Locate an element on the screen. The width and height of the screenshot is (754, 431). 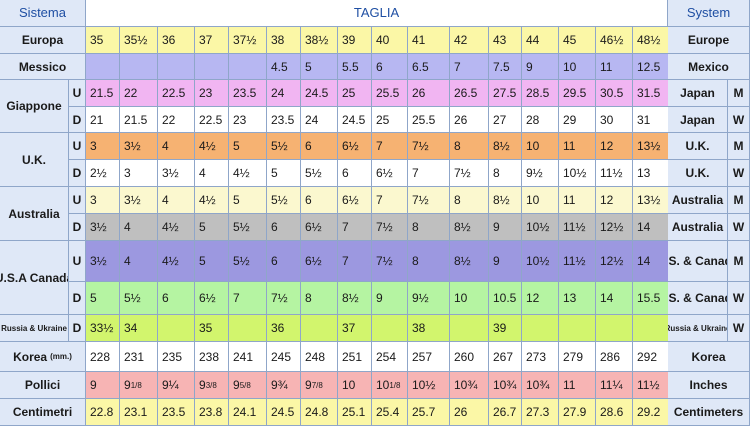
row-right-label-korea: Korea is located at coordinates (709, 357).